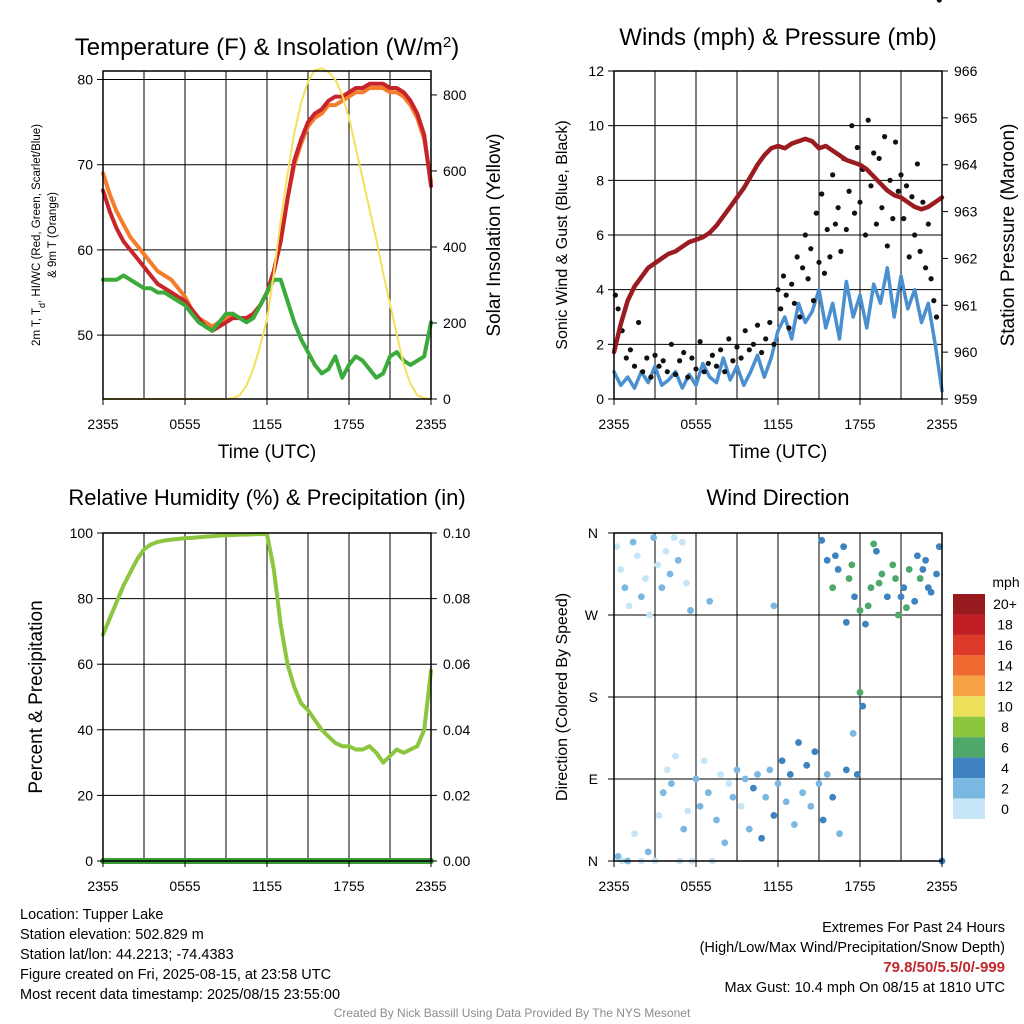  What do you see at coordinates (1005, 788) in the screenshot?
I see `colorbar-label: 2` at bounding box center [1005, 788].